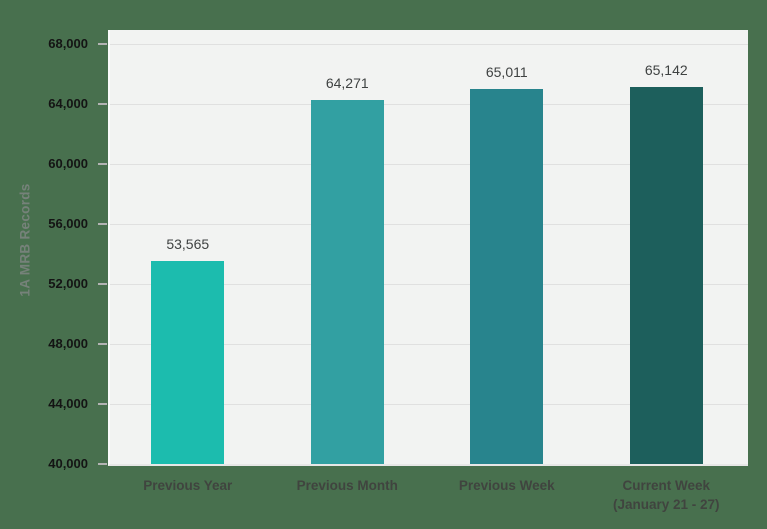  What do you see at coordinates (666, 69) in the screenshot?
I see `bar-value-label: 65,142` at bounding box center [666, 69].